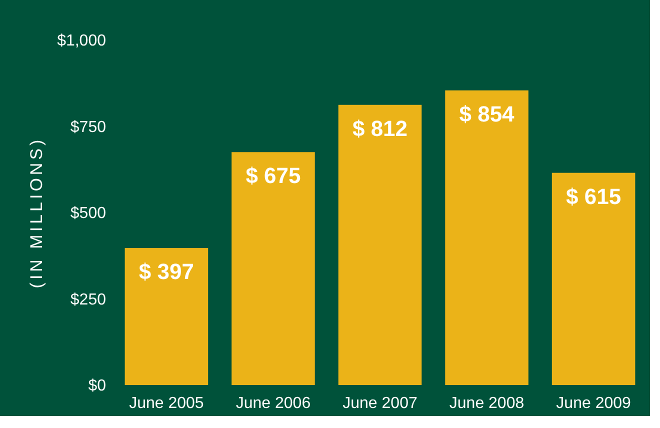 Image resolution: width=660 pixels, height=428 pixels. I want to click on x-tick-label: June 2005, so click(166, 403).